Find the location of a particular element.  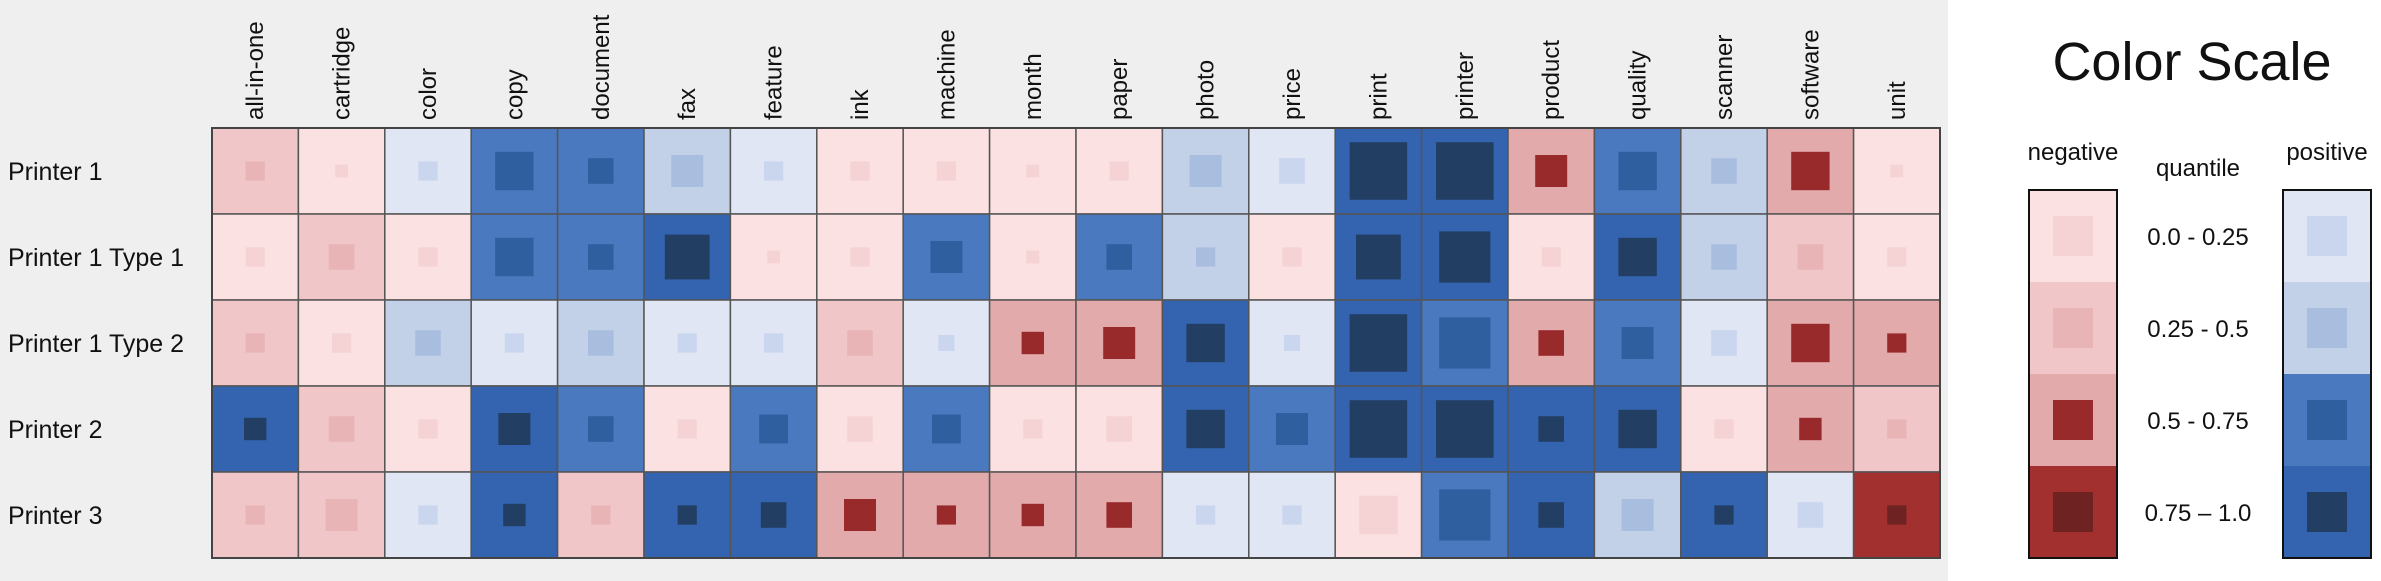

column-label: printer is located at coordinates (1465, 86).